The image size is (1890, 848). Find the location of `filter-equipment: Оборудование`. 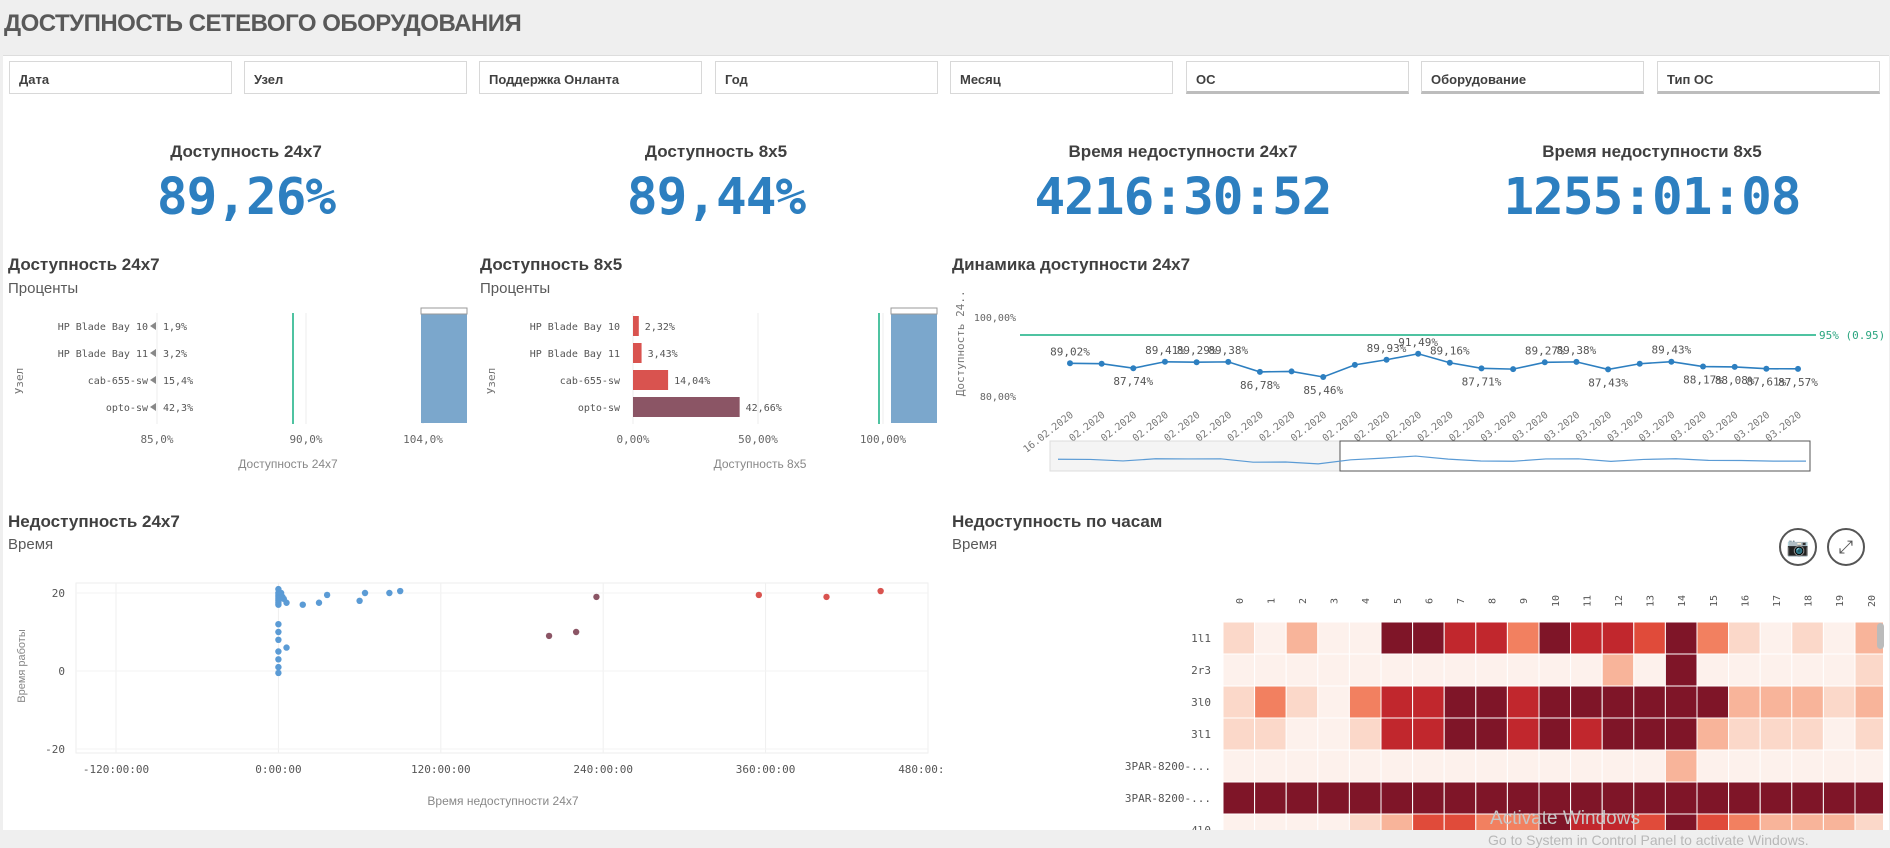

filter-equipment: Оборудование is located at coordinates (1532, 77).